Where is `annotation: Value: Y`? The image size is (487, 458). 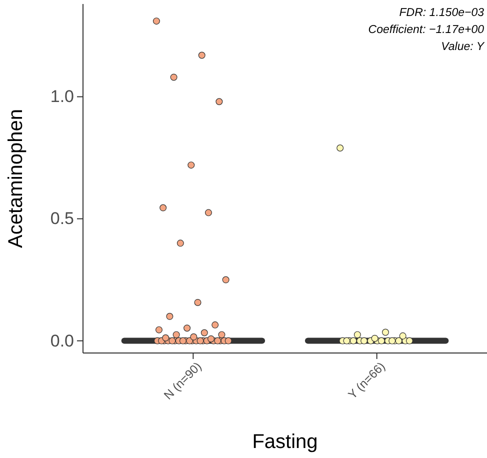
annotation: Value: Y is located at coordinates (463, 47).